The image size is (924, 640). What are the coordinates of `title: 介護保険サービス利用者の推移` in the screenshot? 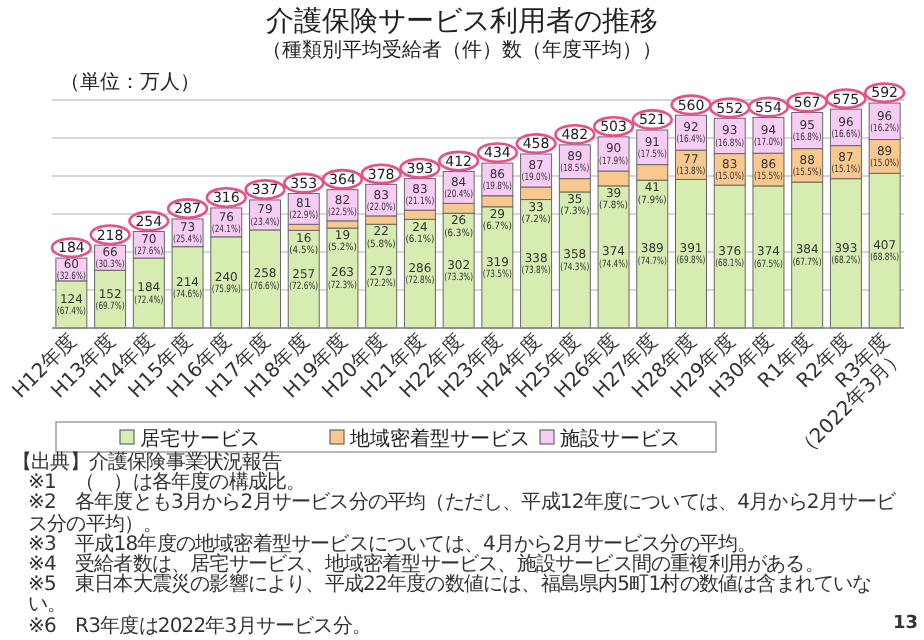 It's located at (462, 22).